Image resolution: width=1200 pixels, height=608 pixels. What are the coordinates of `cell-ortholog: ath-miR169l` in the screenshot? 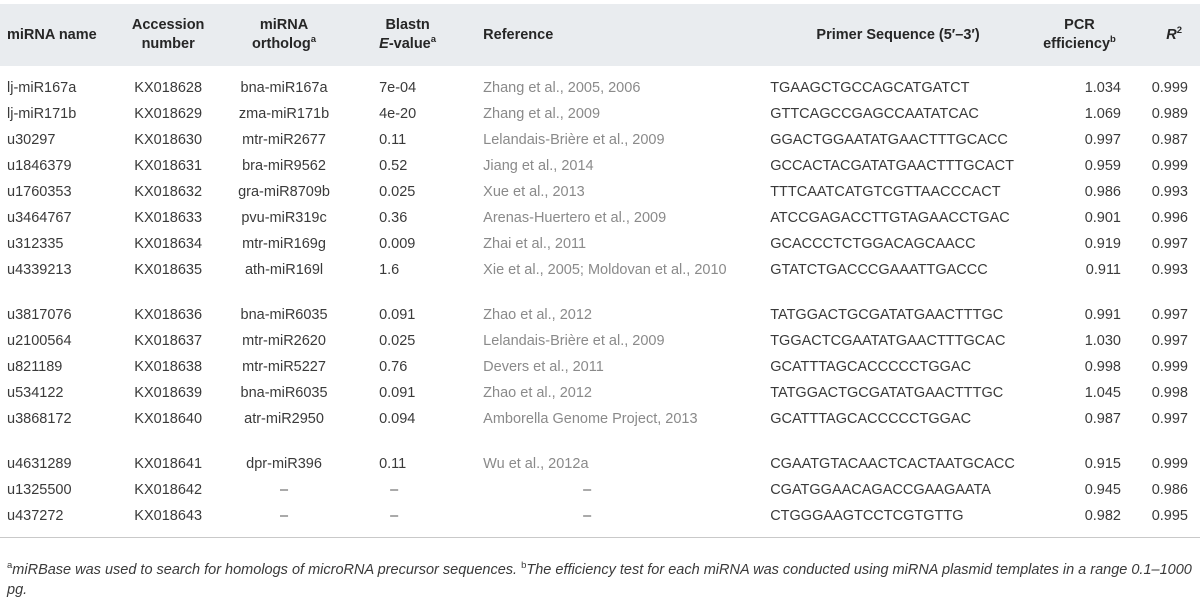 It's located at (284, 270).